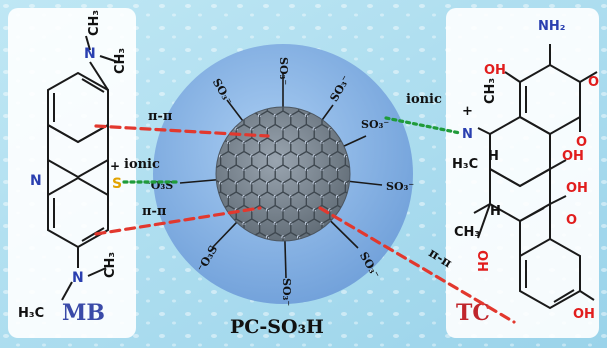 This screenshot has width=607, height=348. Describe the element at coordinates (117, 184) in the screenshot. I see `mb-s-plus: S` at that location.